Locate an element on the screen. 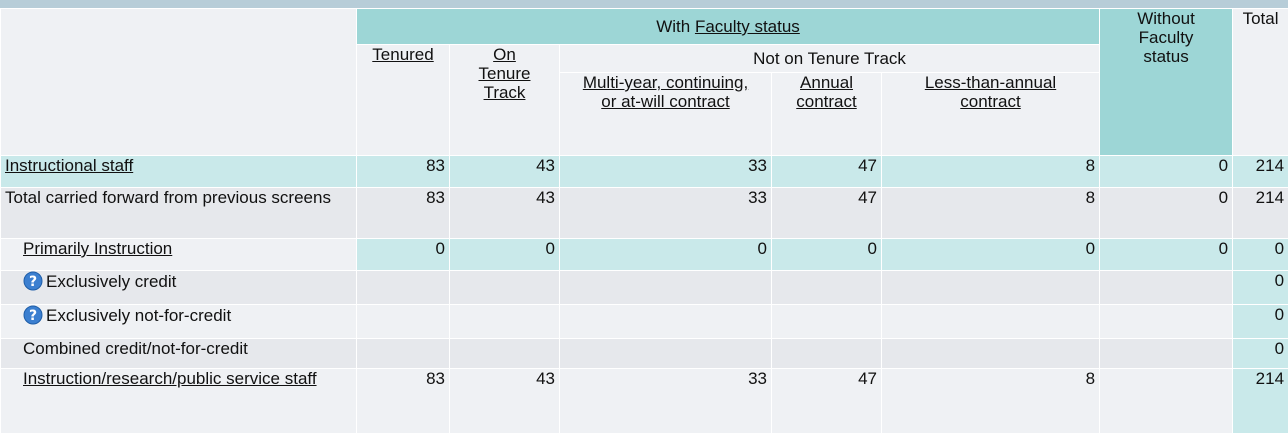 This screenshot has height=434, width=1288. col-header: Total is located at coordinates (1260, 82).